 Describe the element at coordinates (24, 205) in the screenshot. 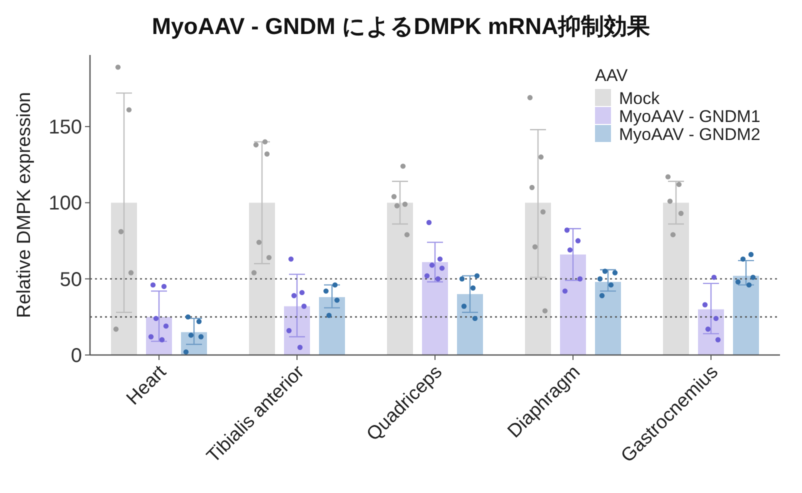

I see `y-axis-title: Relative DMPK expression` at that location.